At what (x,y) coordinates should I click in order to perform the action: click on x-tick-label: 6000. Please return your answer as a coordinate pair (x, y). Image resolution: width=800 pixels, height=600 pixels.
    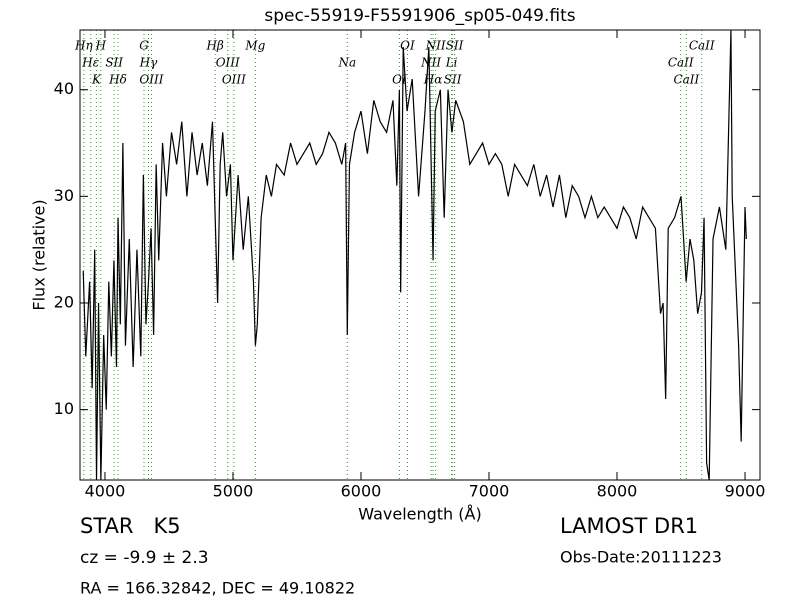
    Looking at the image, I should click on (361, 491).